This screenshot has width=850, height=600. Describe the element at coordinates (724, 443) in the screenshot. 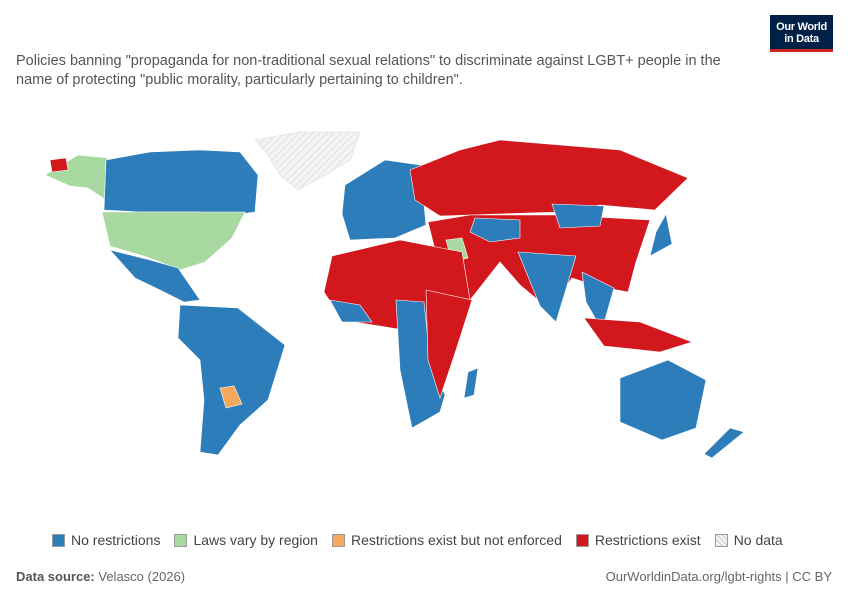

I see `new-zealand` at that location.